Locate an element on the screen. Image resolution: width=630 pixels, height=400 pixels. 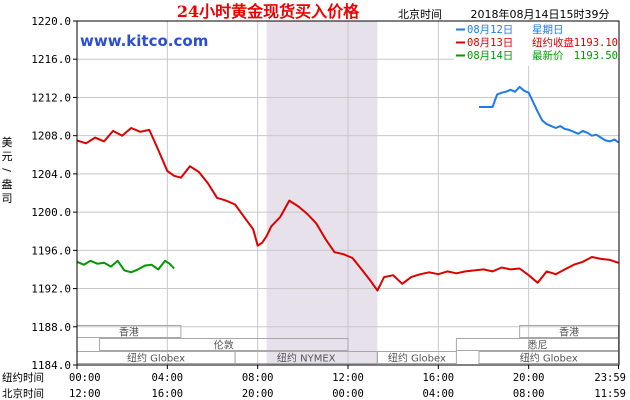
x-tick-label-ny: 12:00 is located at coordinates (348, 378).